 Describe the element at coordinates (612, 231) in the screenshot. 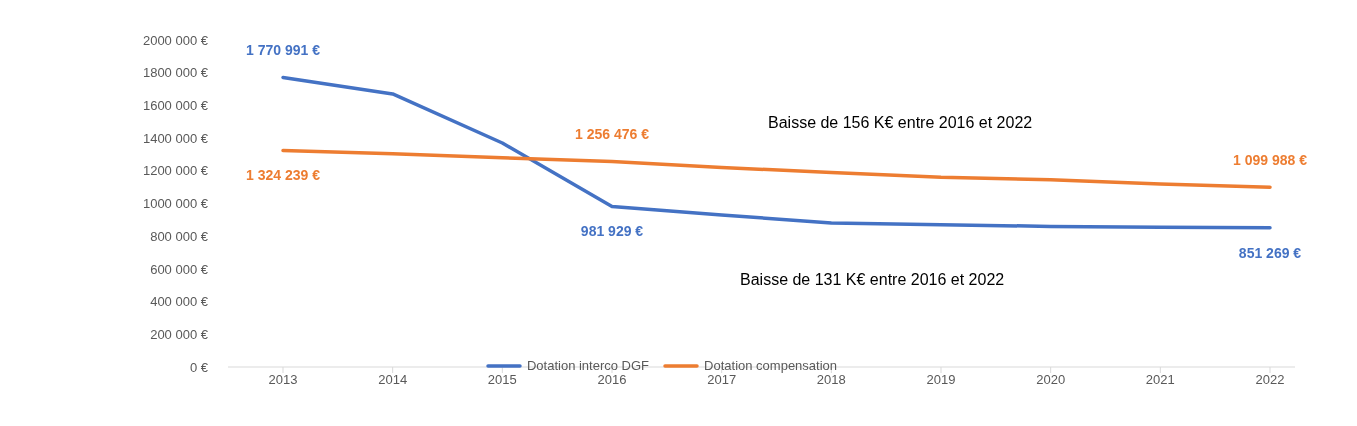

I see `data-label: 981 929 €` at that location.